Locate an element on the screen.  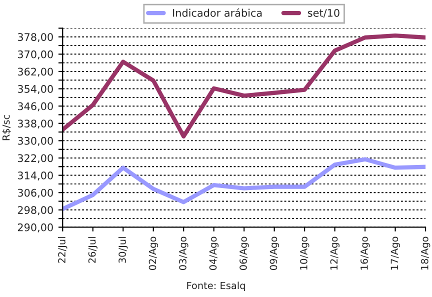
x-tick-label: 12/Ago is located at coordinates (335, 253).